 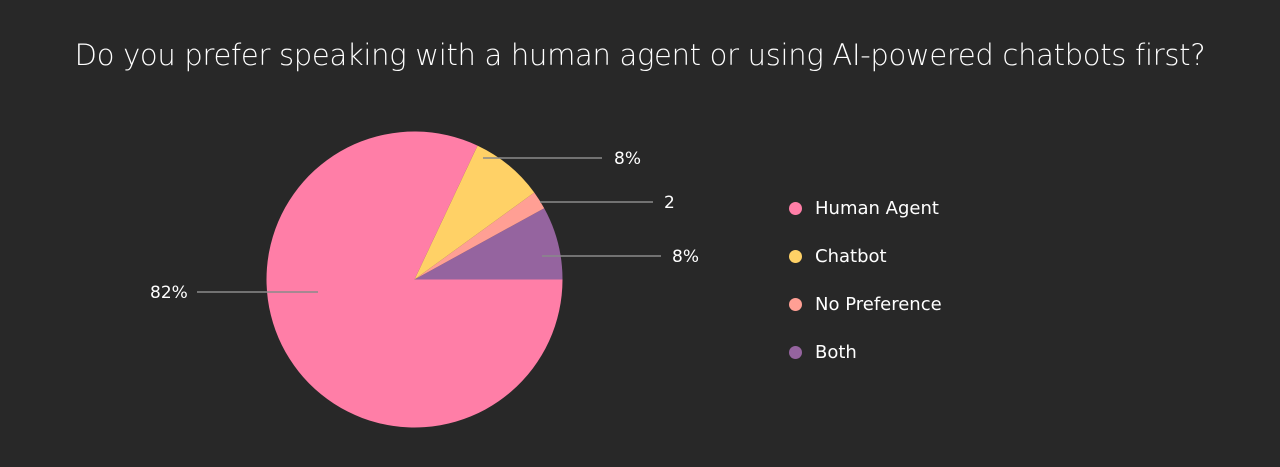 I want to click on slice-no-preference, so click(x=479, y=236).